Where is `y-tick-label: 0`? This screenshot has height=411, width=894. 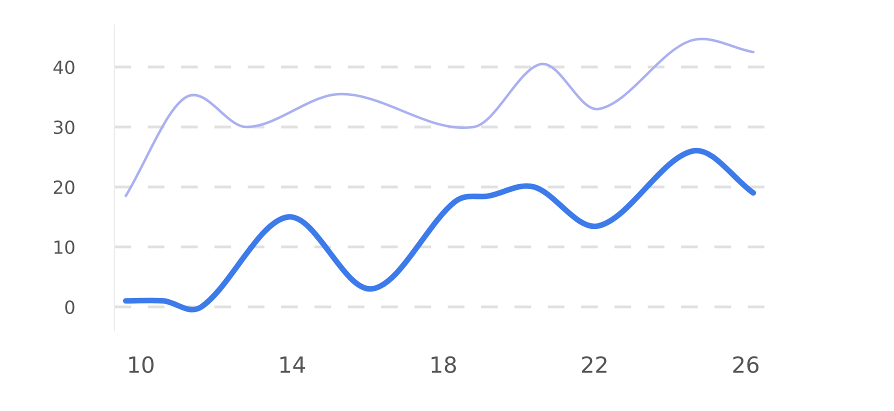
y-tick-label: 0 is located at coordinates (69, 307).